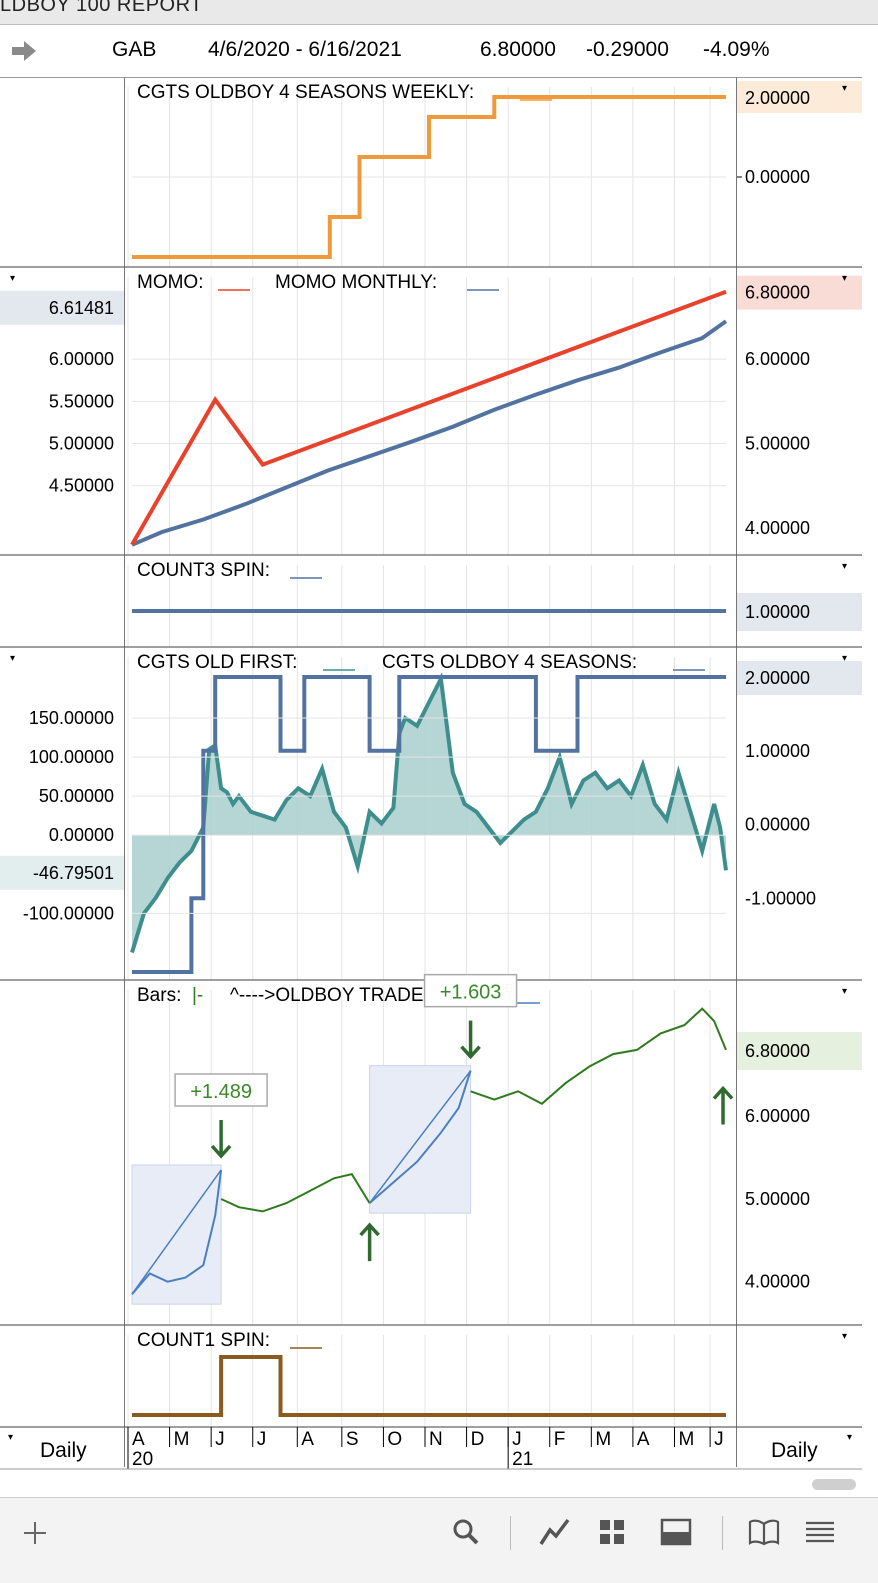  What do you see at coordinates (471, 993) in the screenshot?
I see `annotation-label-1: +1.603` at bounding box center [471, 993].